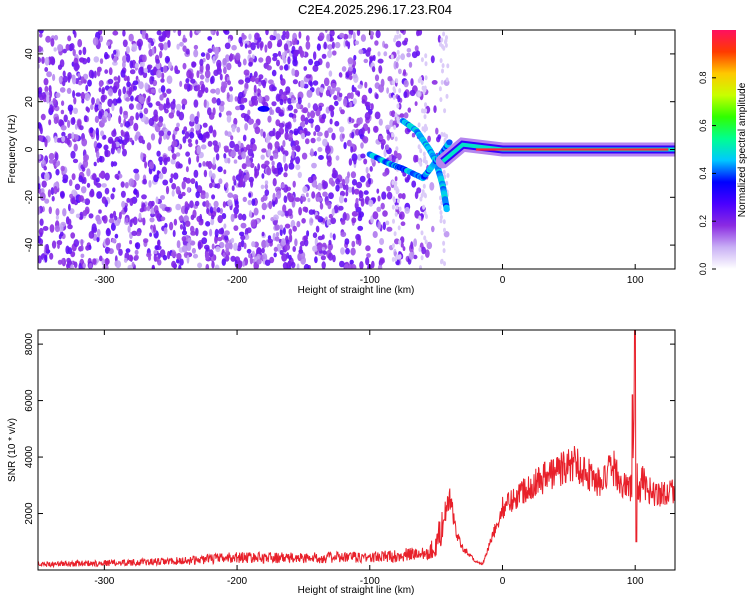 The width and height of the screenshot is (750, 600). I want to click on colorbar-tick-label: 0.4, so click(703, 173).